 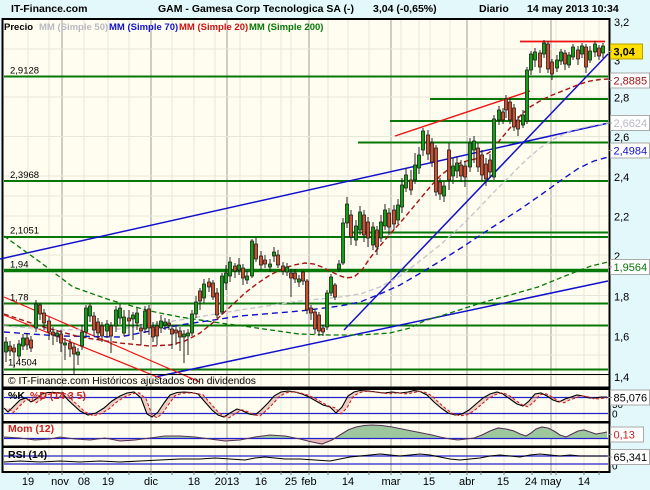 What do you see at coordinates (84, 482) in the screenshot?
I see `svg-text: 08` at bounding box center [84, 482].